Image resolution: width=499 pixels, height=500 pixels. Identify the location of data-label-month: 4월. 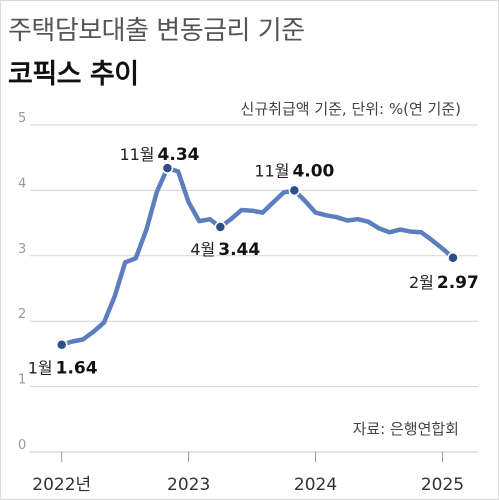
(202, 249).